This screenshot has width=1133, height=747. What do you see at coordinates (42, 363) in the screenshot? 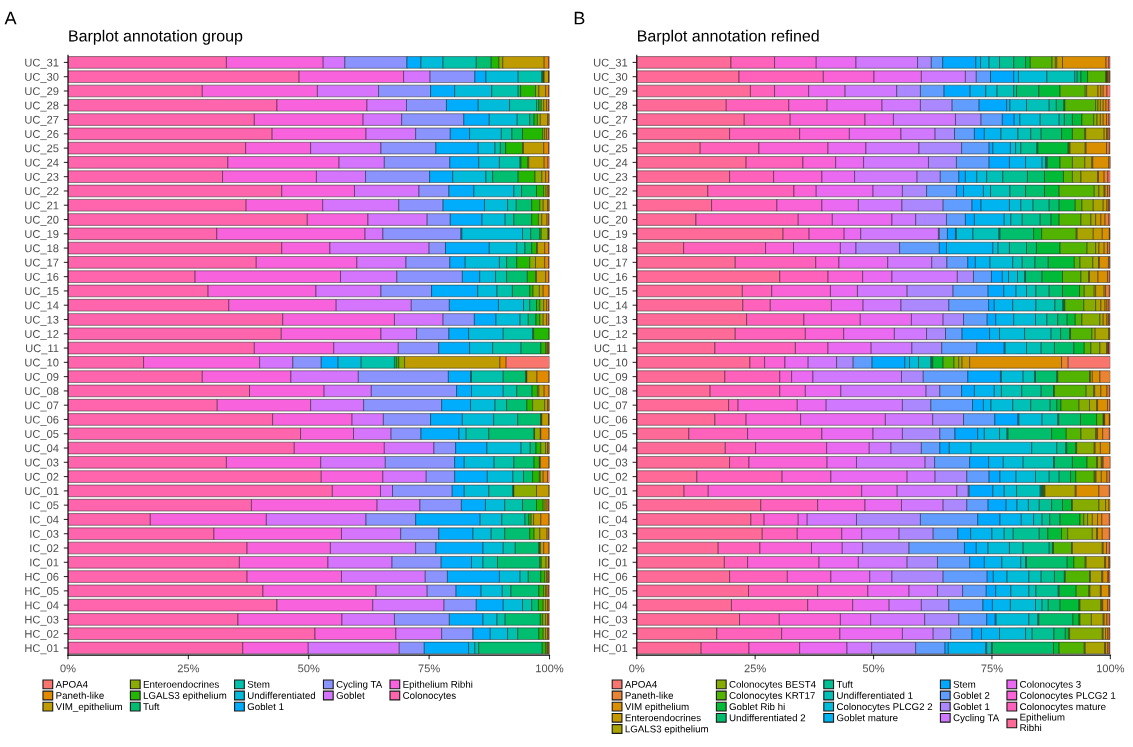
I see `y-tick-label: UC_10` at bounding box center [42, 363].